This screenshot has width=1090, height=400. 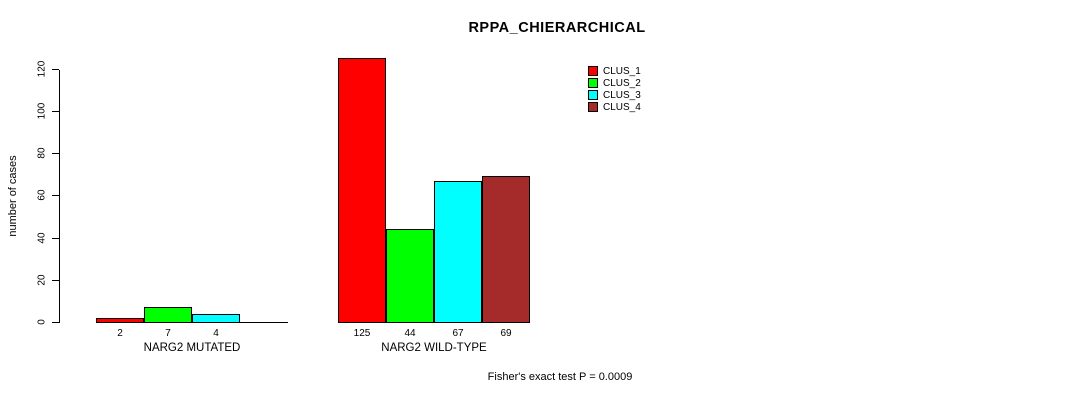 What do you see at coordinates (458, 333) in the screenshot?
I see `bar-value-label: 67` at bounding box center [458, 333].